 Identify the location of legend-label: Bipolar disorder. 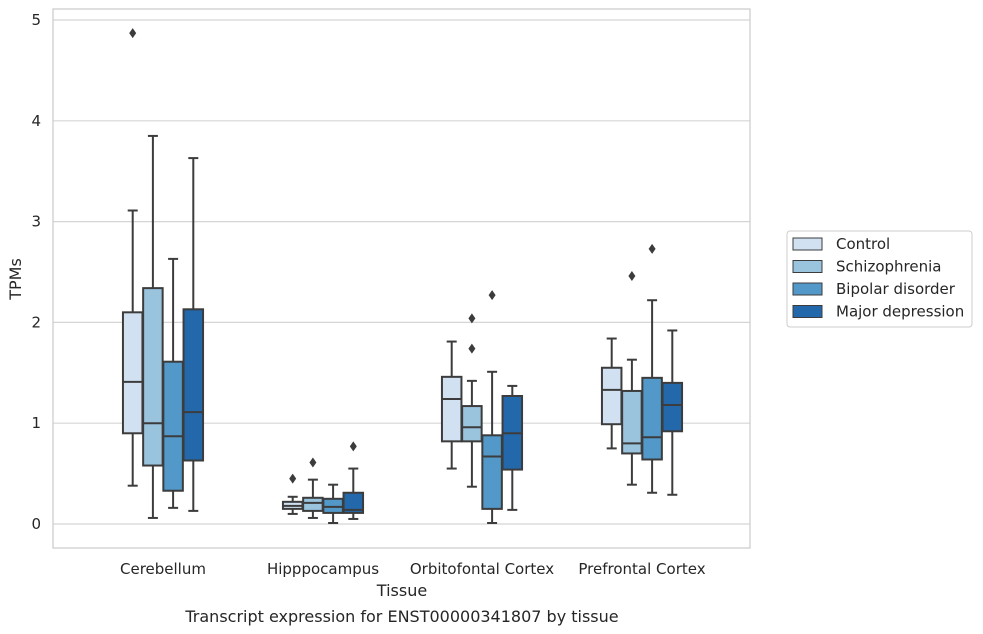
(896, 289).